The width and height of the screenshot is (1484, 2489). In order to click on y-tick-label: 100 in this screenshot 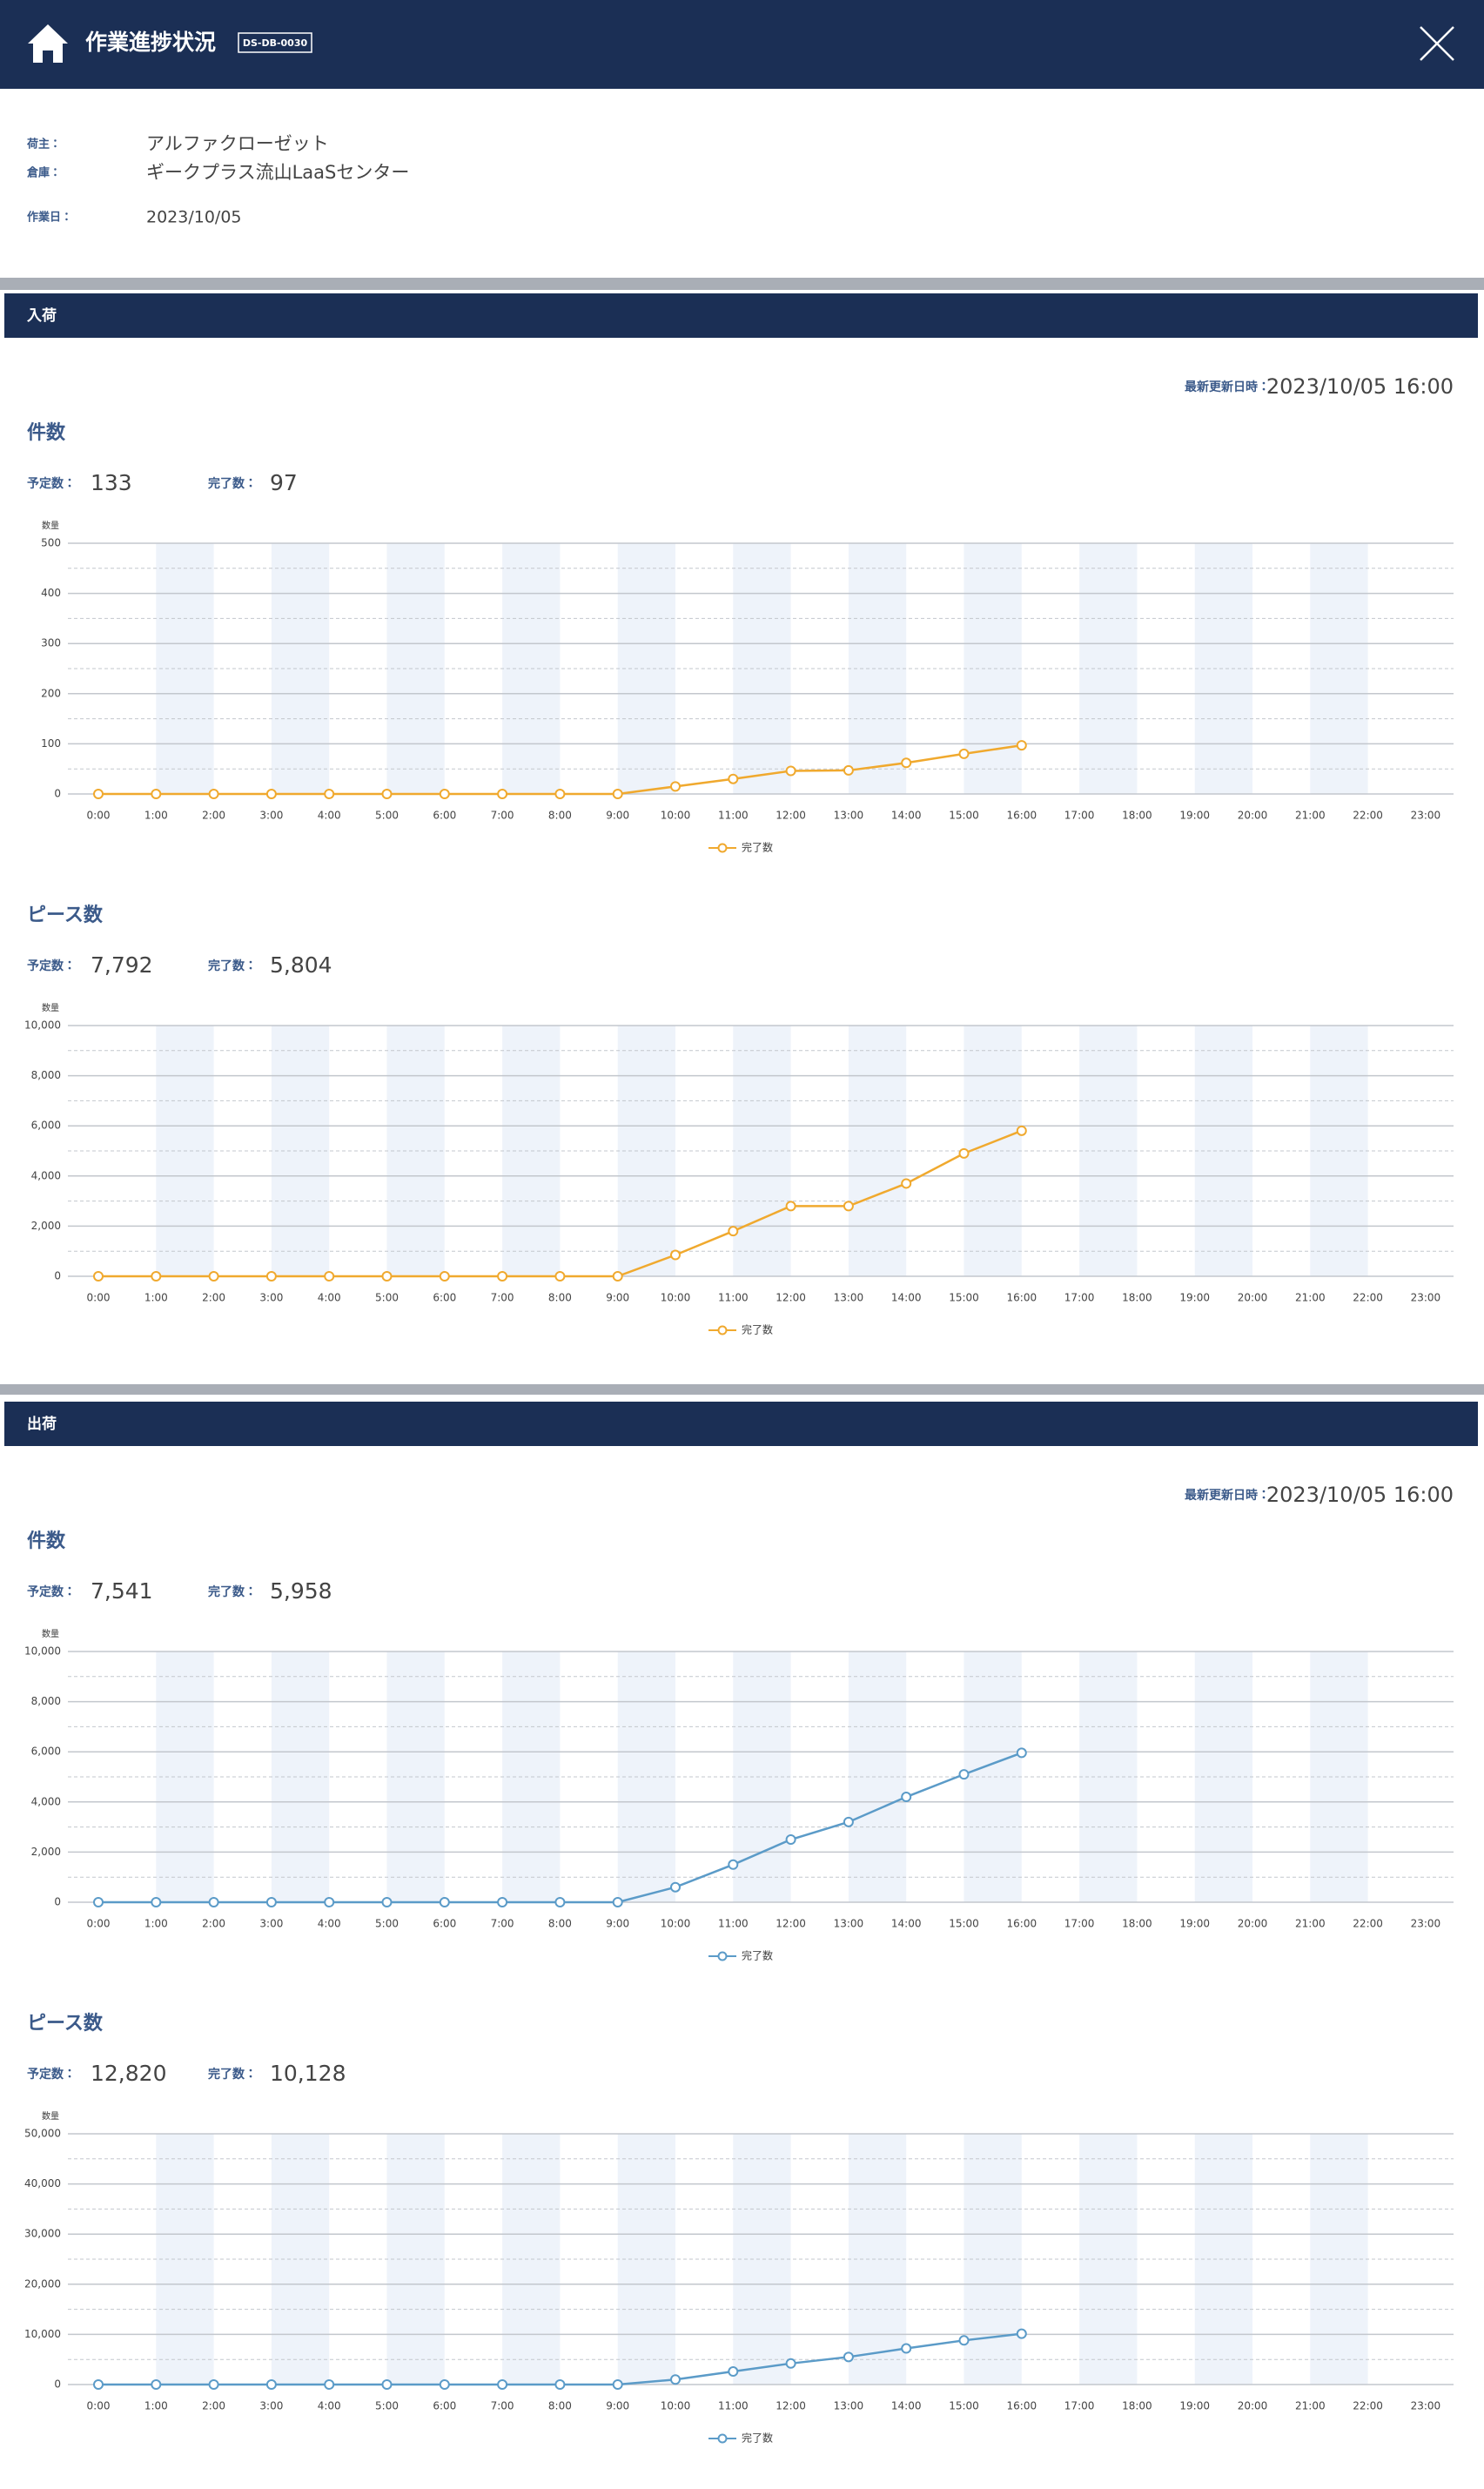, I will do `click(51, 744)`.